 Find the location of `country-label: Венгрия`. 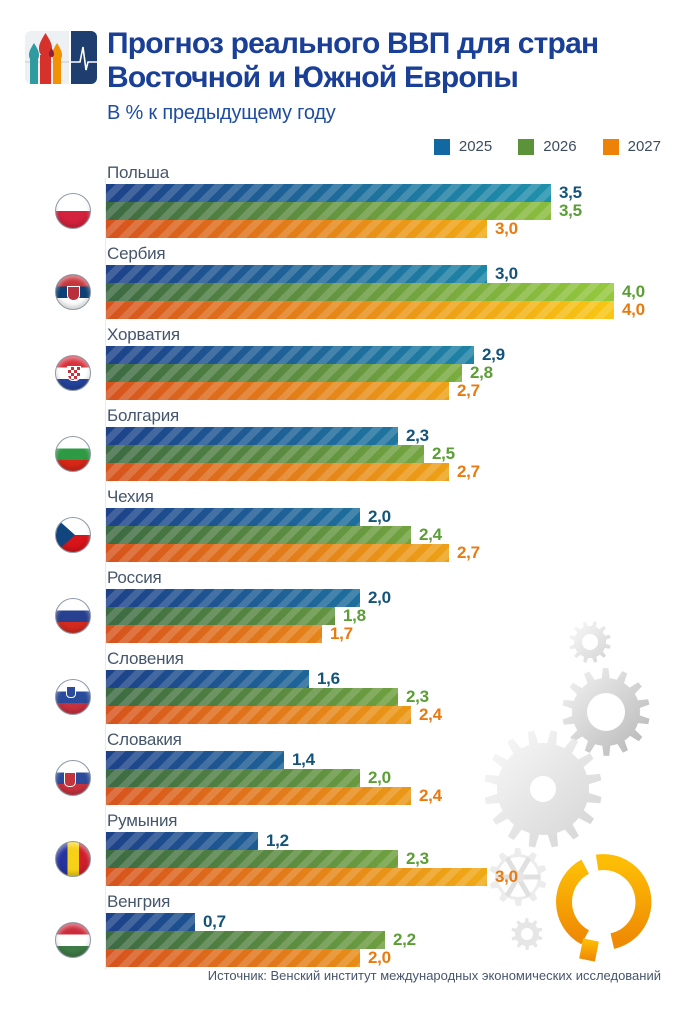

country-label: Венгрия is located at coordinates (139, 901).